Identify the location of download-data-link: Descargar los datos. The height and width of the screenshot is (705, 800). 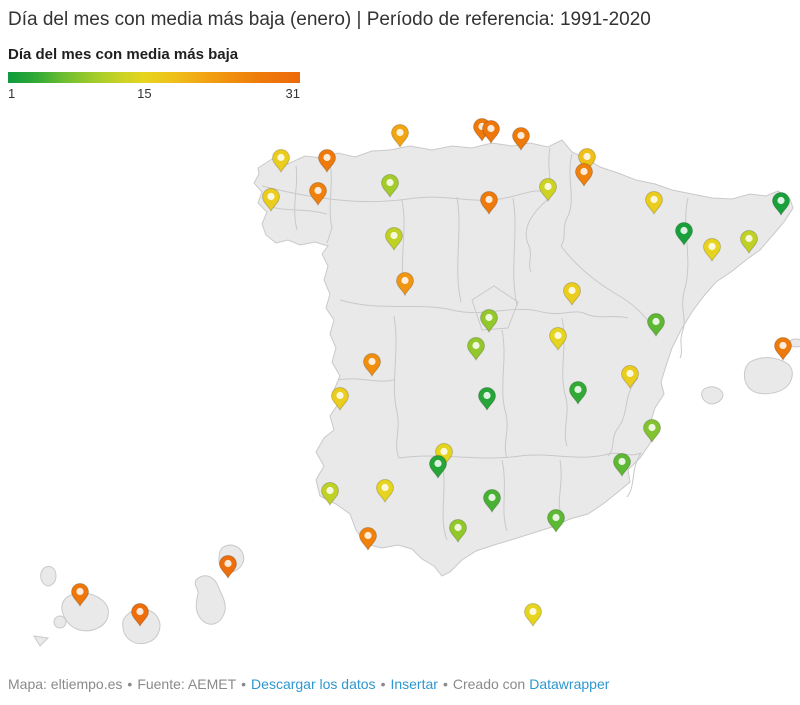
(313, 684).